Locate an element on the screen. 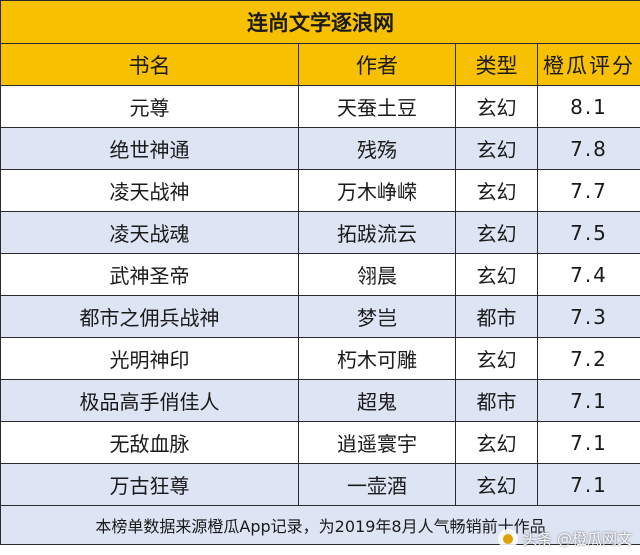 Image resolution: width=640 pixels, height=555 pixels. watermark: 头条 @橙瓜网文 is located at coordinates (565, 538).